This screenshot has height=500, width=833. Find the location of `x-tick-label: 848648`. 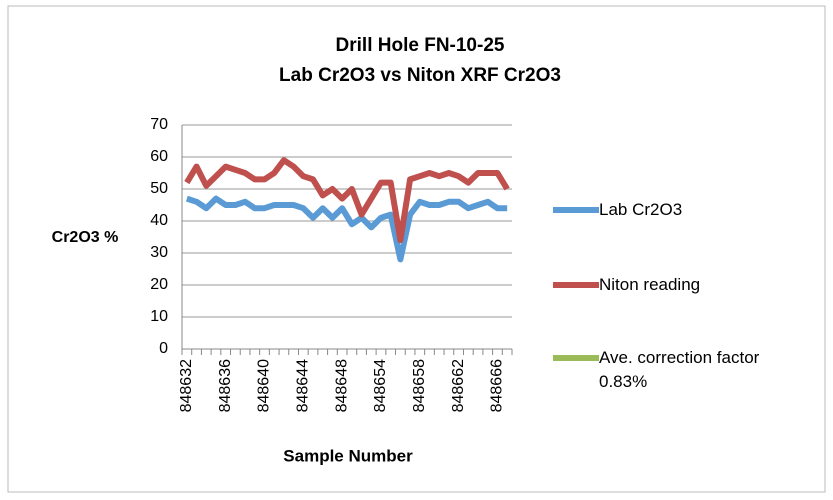

x-tick-label: 848648 is located at coordinates (341, 385).